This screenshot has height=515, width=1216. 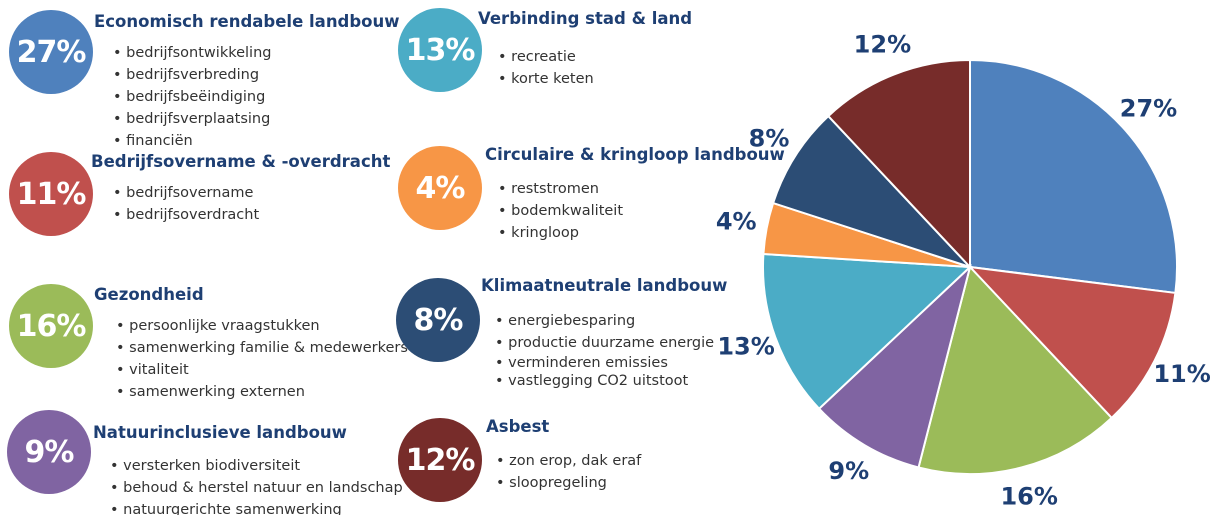 What do you see at coordinates (769, 139) in the screenshot?
I see `pie-slice-label: 8%` at bounding box center [769, 139].